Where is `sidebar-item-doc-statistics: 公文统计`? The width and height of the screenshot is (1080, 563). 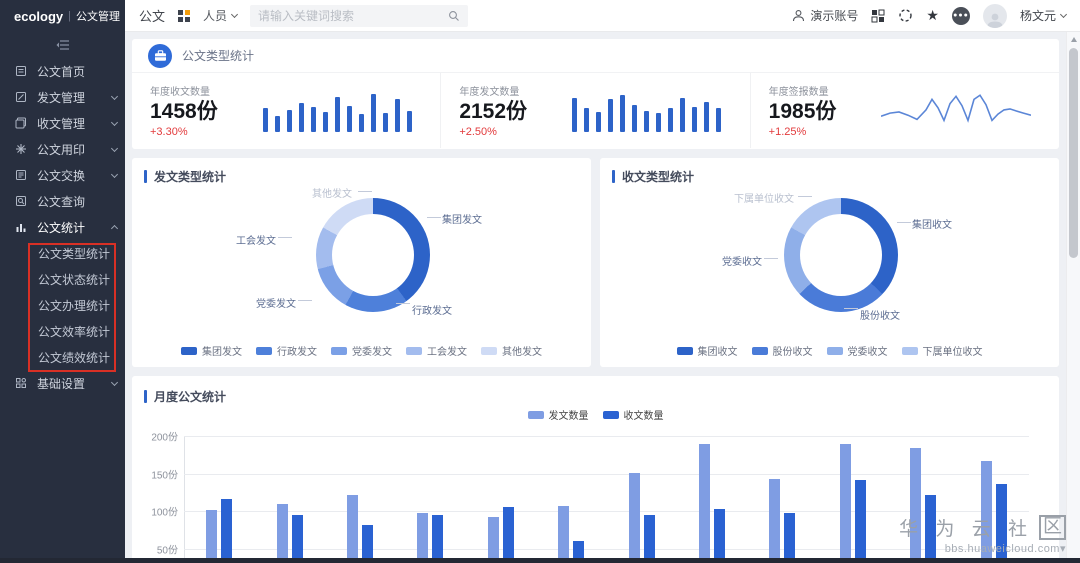
sidebar-item-doc-statistics: 公文统计 is located at coordinates (62, 227).